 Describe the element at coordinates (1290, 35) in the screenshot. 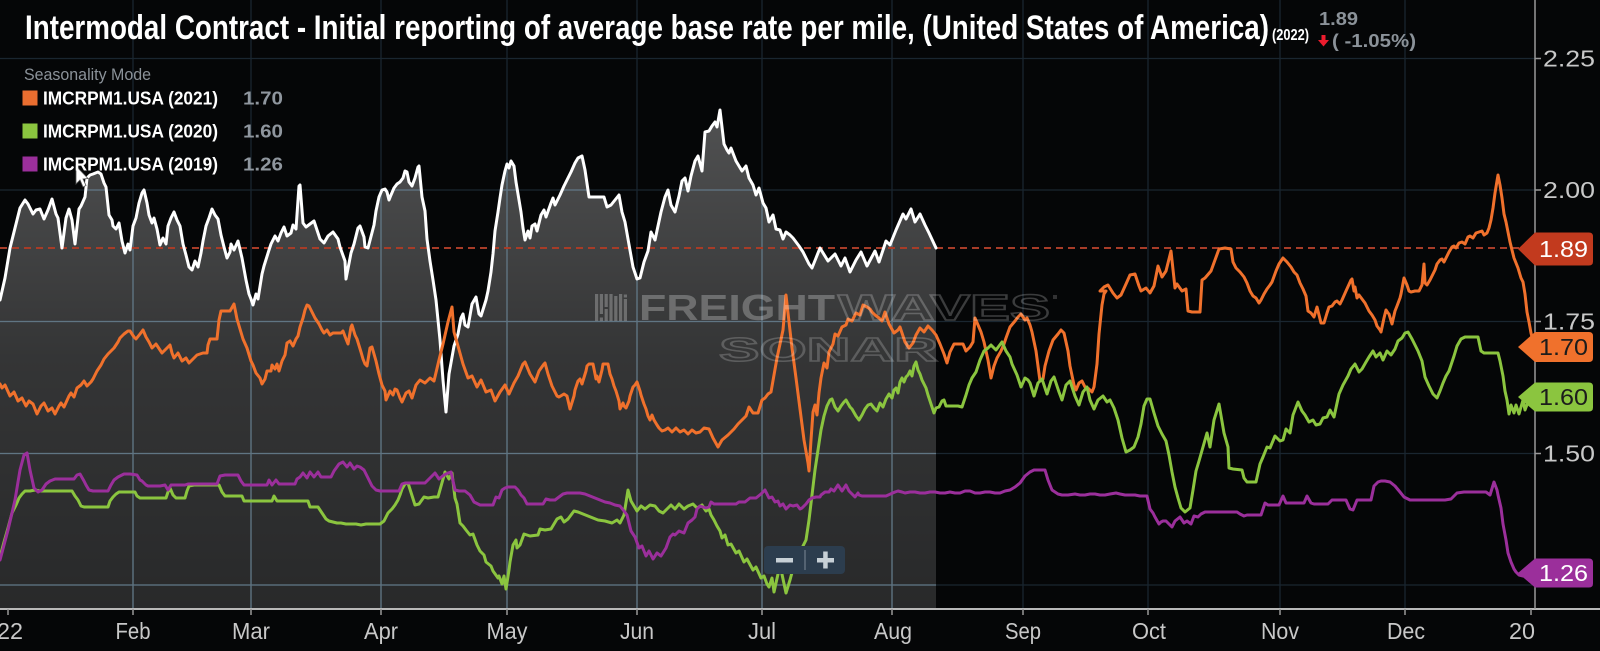

I see `svg-text: (2022)` at that location.